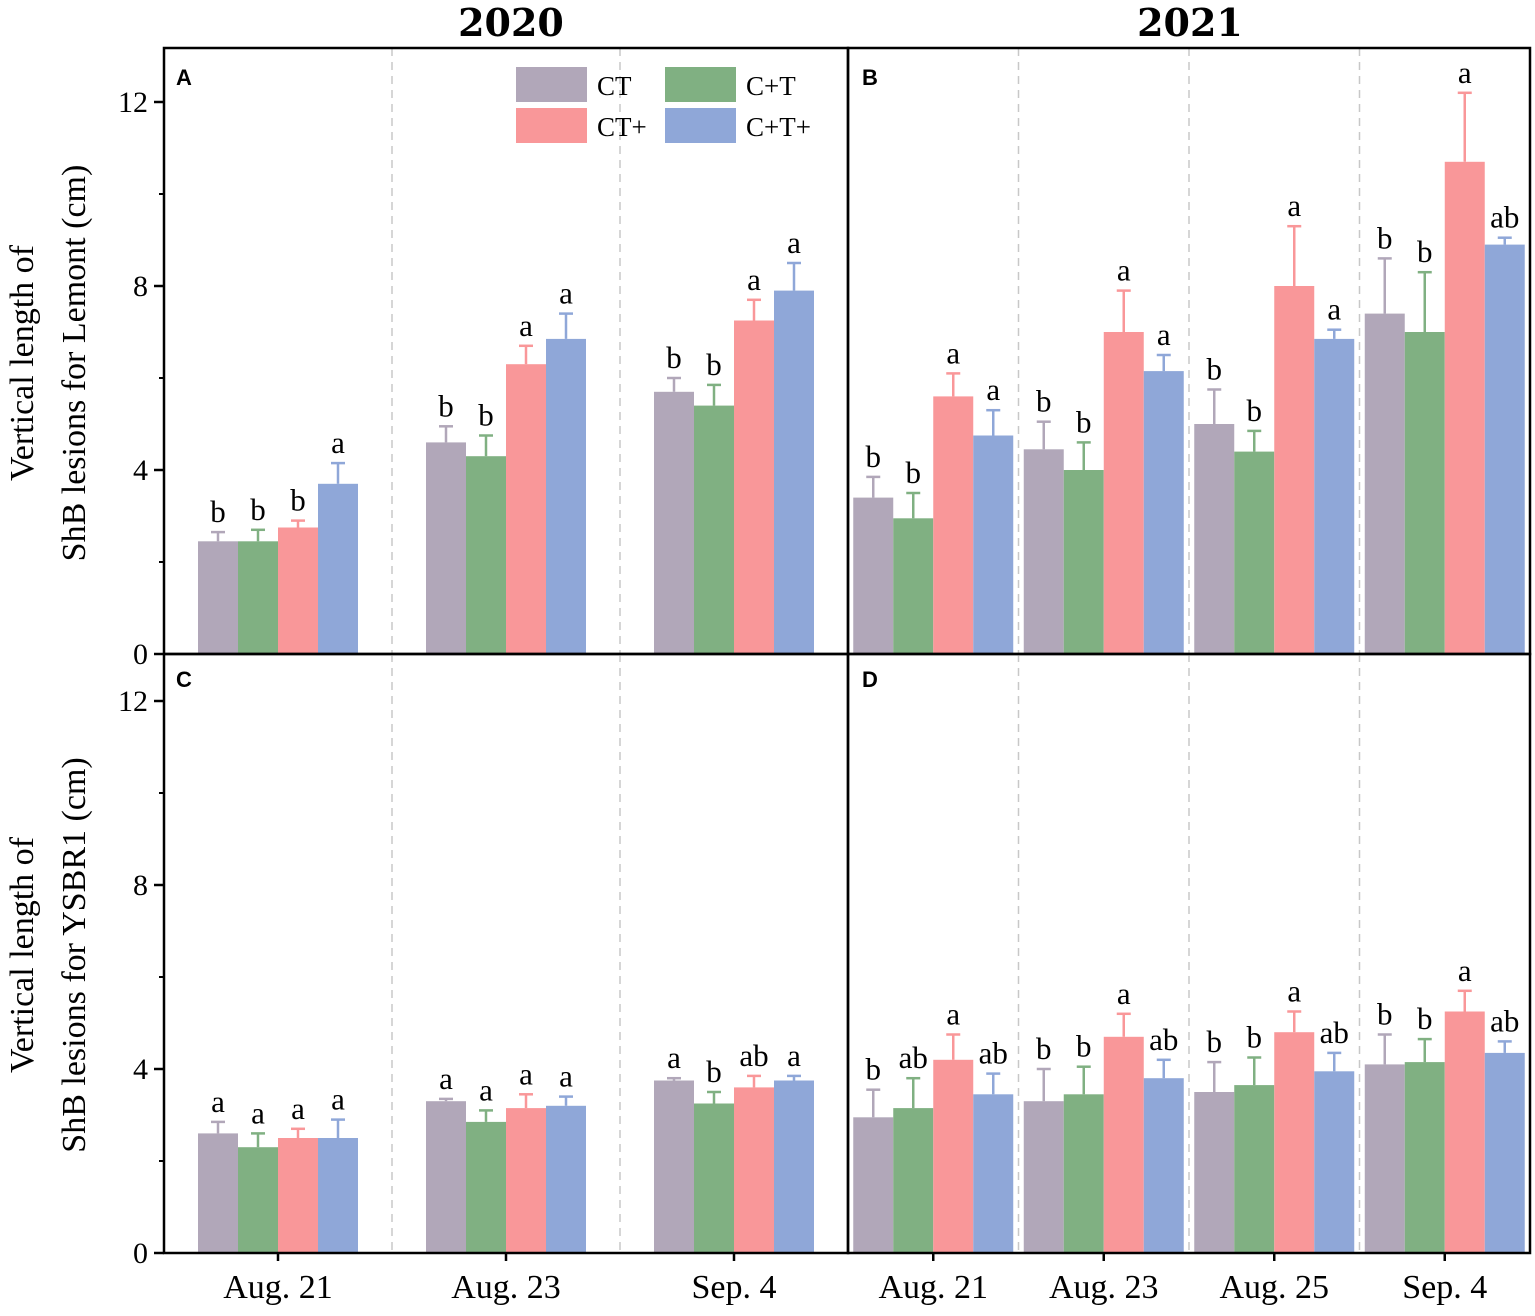 This screenshot has width=1535, height=1316. I want to click on y-tick-label: 12, so click(133, 102).